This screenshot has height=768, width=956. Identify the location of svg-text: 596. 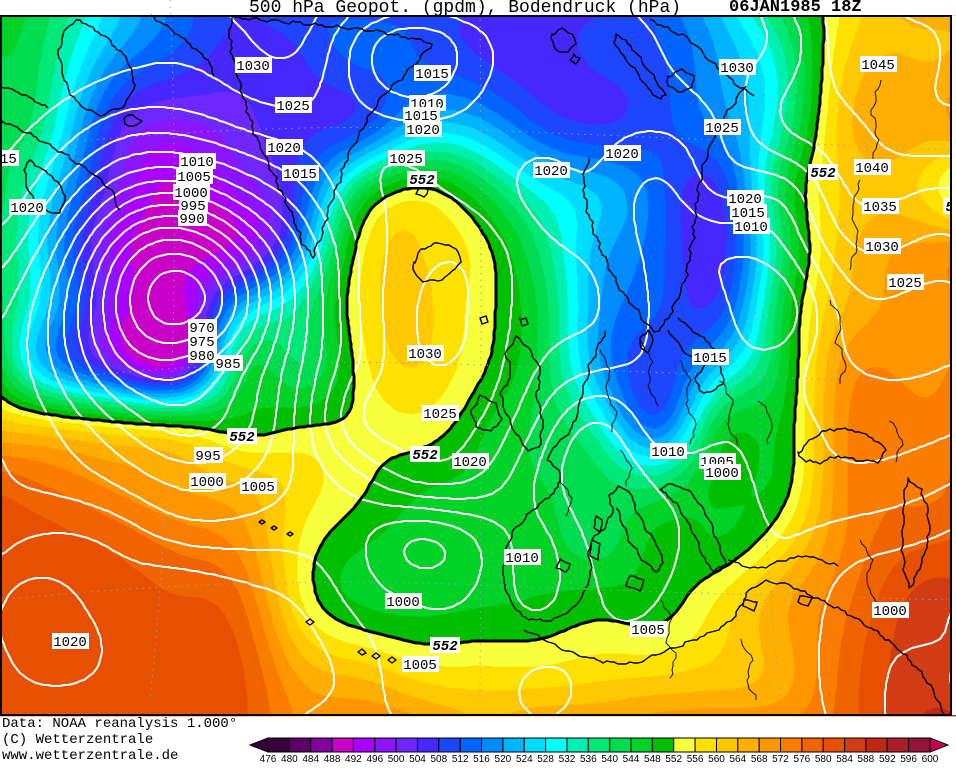
(908, 759).